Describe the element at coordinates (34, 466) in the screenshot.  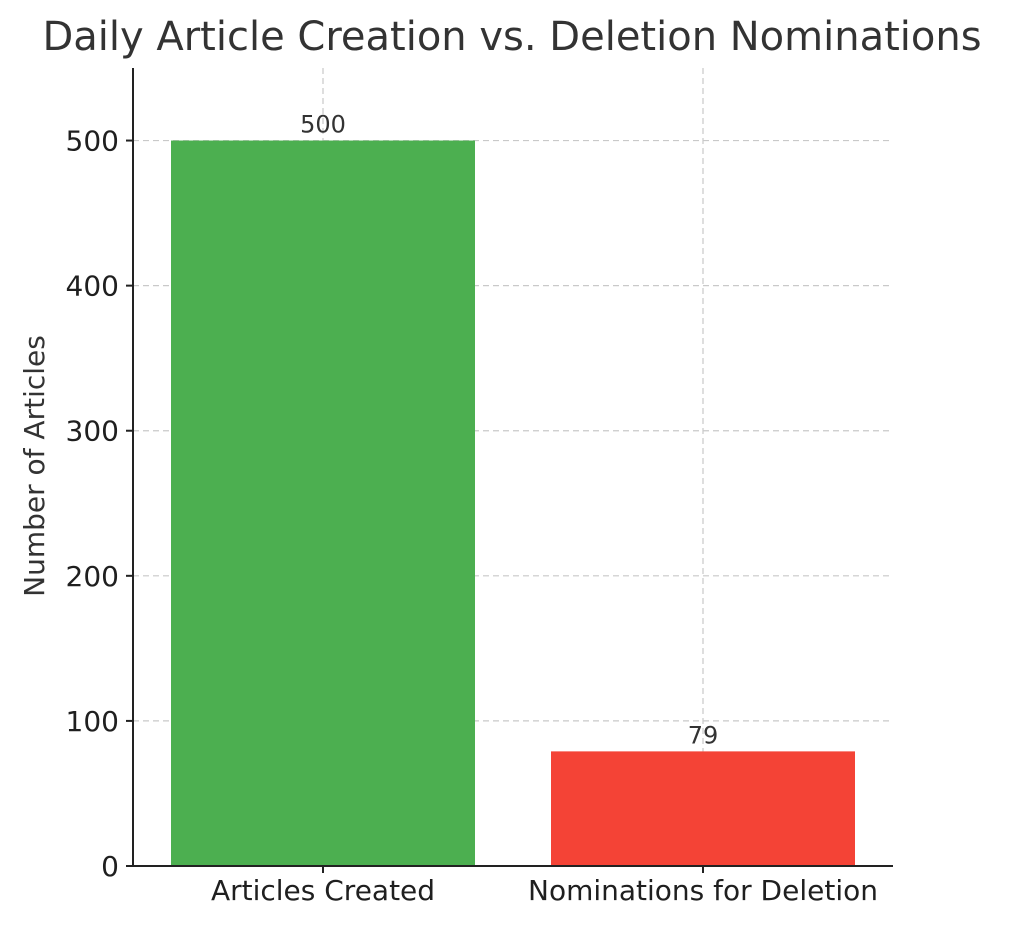
I see `y-axis-label: Number of Articles` at that location.